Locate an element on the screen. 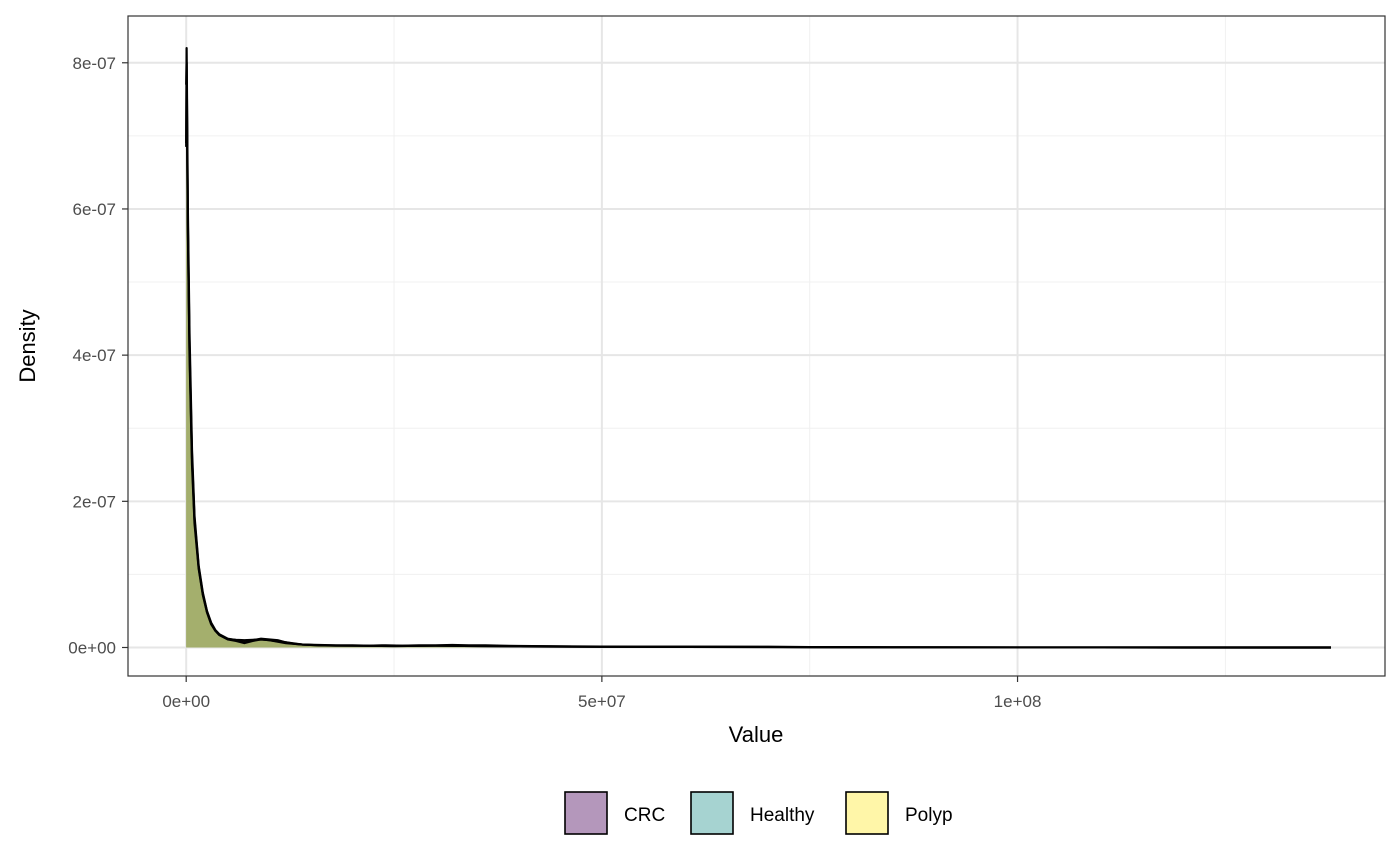 Image resolution: width=1400 pixels, height=866 pixels. x-tick-label: 0e+00 is located at coordinates (186, 701).